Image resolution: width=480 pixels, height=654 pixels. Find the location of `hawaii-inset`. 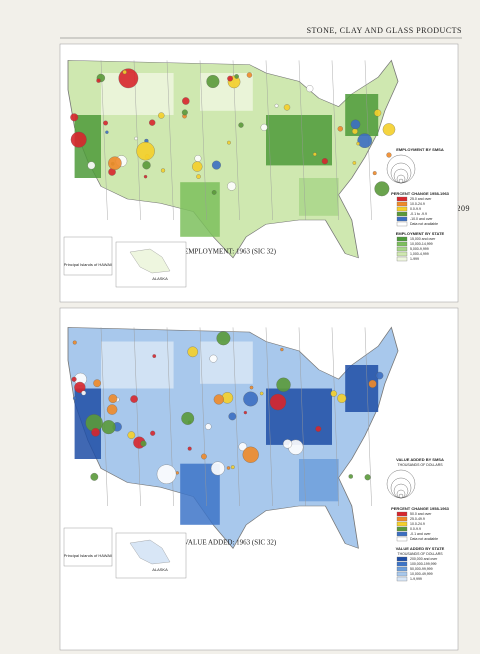

hawaii-inset is located at coordinates (88, 256).